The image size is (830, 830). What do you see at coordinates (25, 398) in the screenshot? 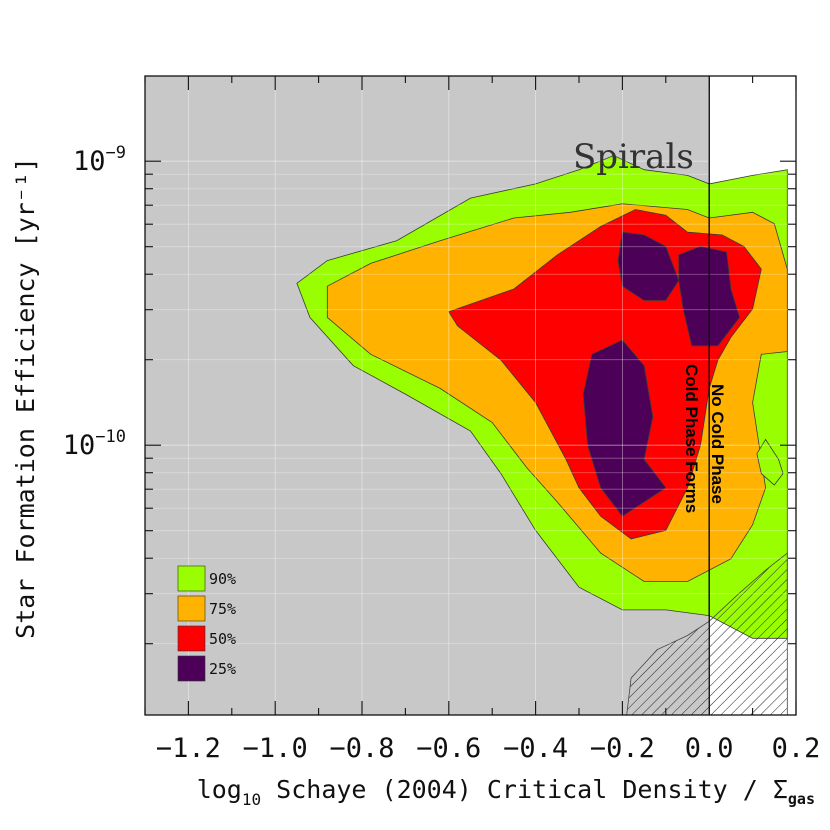
I see `y-axis-label: Star Formation Efficiency [yr⁻¹]` at bounding box center [25, 398].